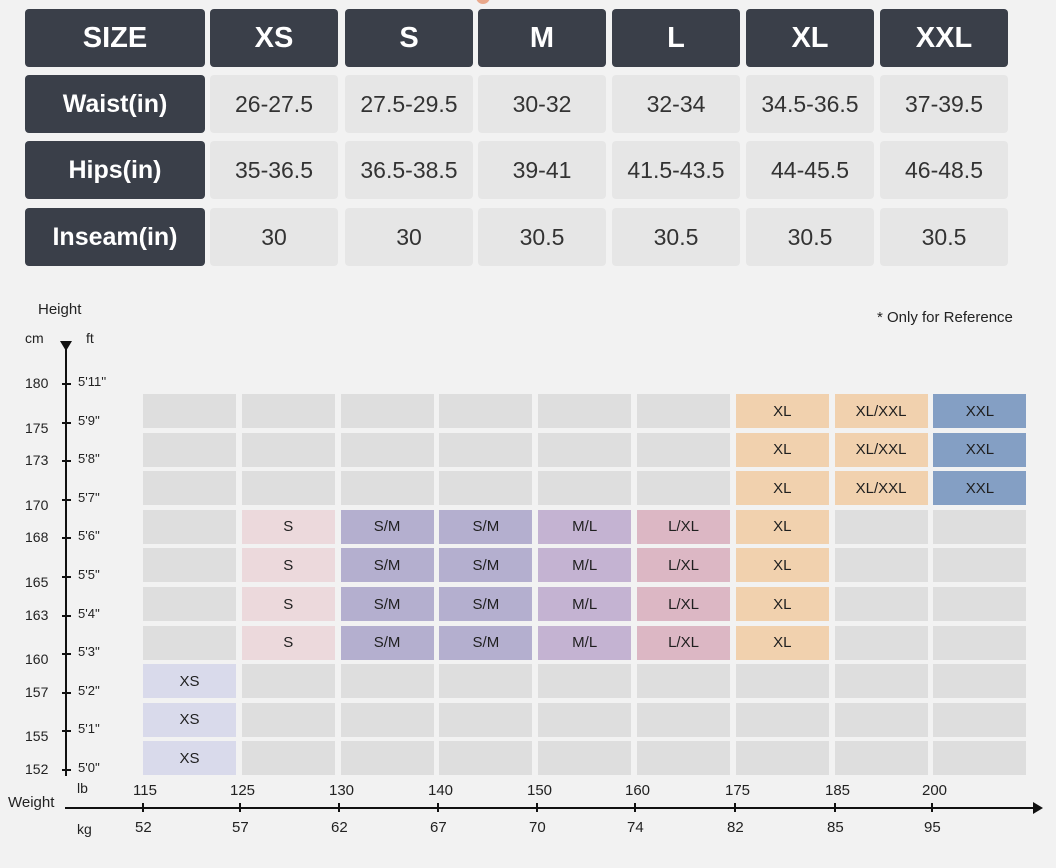  What do you see at coordinates (82, 788) in the screenshot?
I see `lb-unit-label: lb` at bounding box center [82, 788].